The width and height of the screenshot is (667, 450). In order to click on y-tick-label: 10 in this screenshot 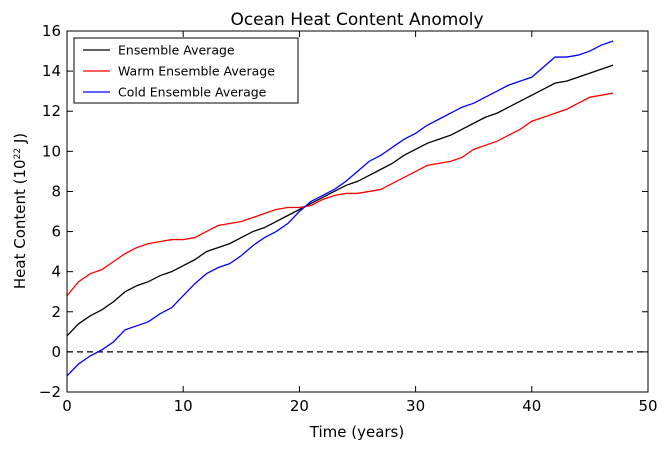, I will do `click(51, 151)`.